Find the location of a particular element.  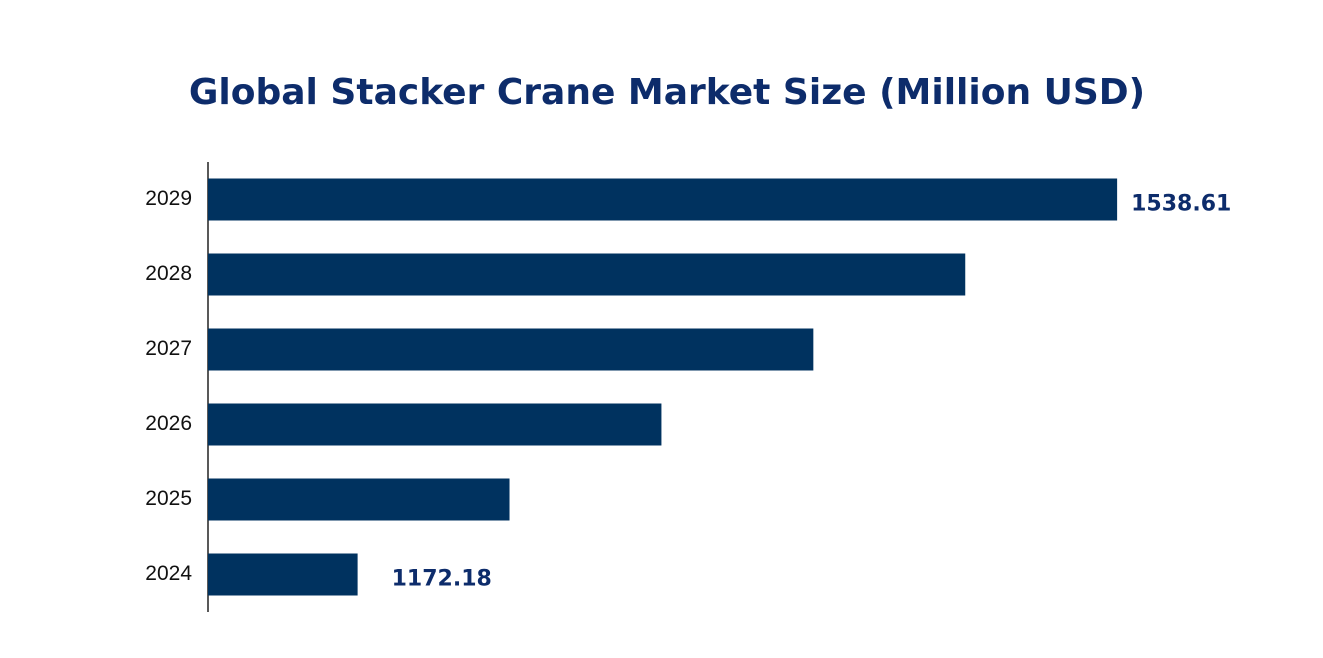

y-tick-label: 2026 is located at coordinates (168, 423).